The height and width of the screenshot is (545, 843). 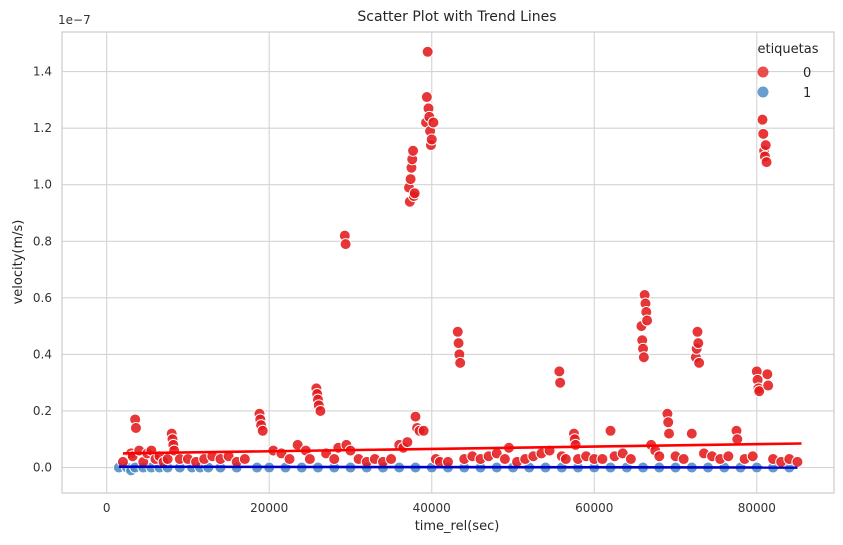 What do you see at coordinates (42, 354) in the screenshot?
I see `y-tick-label: 0.4` at bounding box center [42, 354].